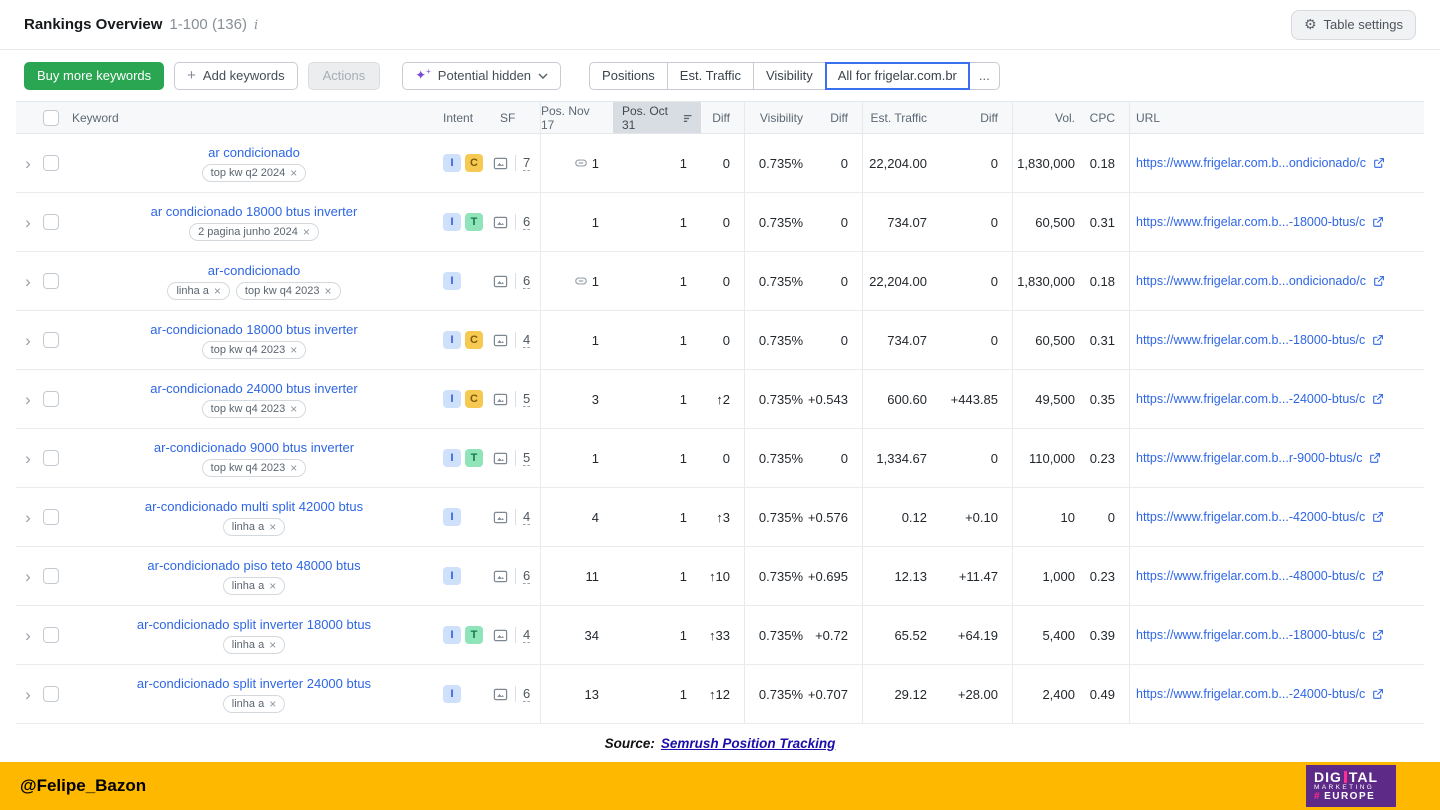 This screenshot has height=810, width=1440. Describe the element at coordinates (516, 117) in the screenshot. I see `col-sf: SF` at that location.